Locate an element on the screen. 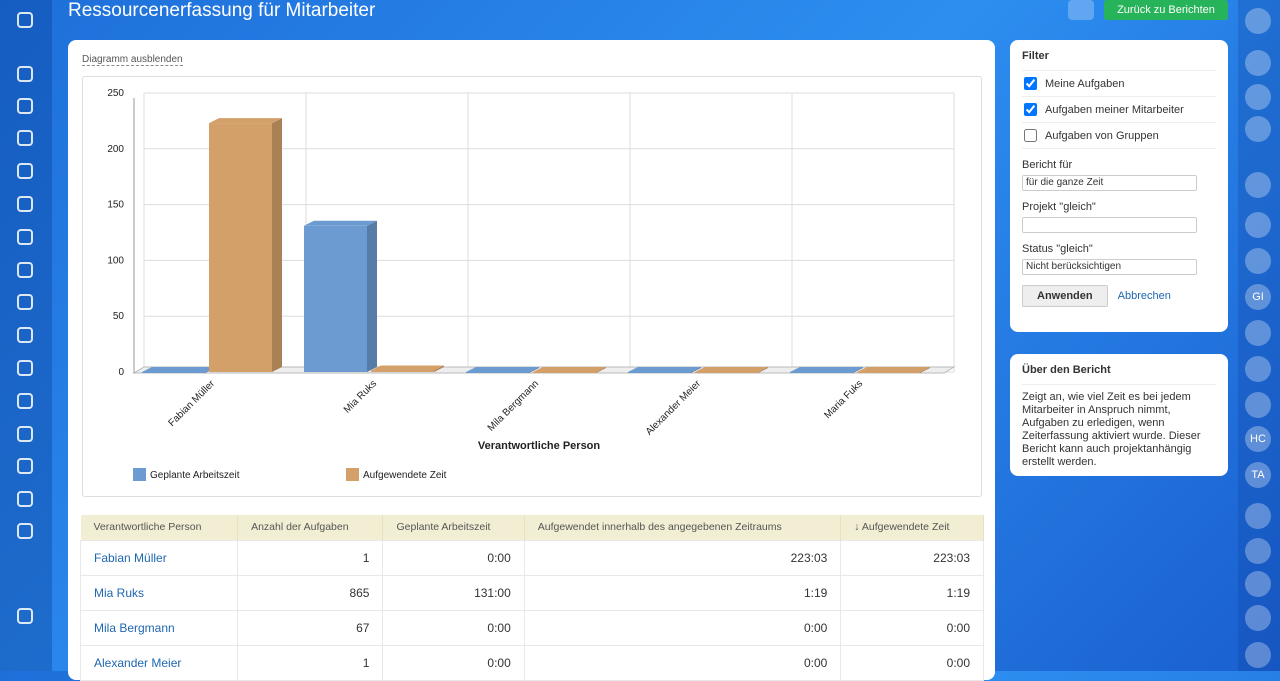 The height and width of the screenshot is (681, 1280). column-header: Verantwortliche Person is located at coordinates (159, 527).